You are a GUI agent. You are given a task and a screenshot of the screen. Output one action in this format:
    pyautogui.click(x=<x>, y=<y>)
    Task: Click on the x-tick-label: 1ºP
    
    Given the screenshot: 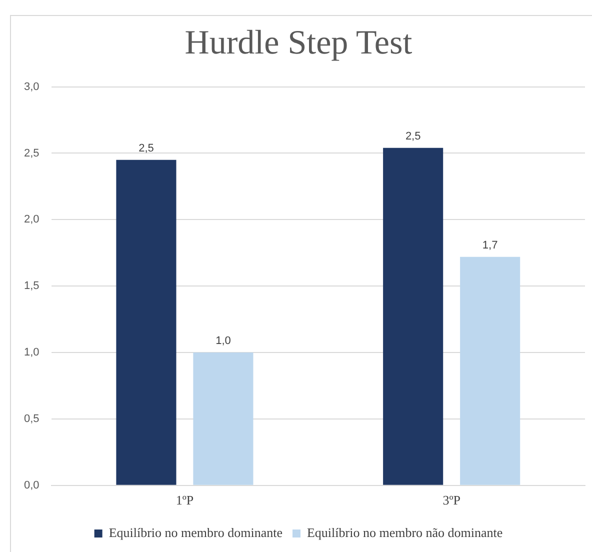 What is the action you would take?
    pyautogui.click(x=185, y=500)
    